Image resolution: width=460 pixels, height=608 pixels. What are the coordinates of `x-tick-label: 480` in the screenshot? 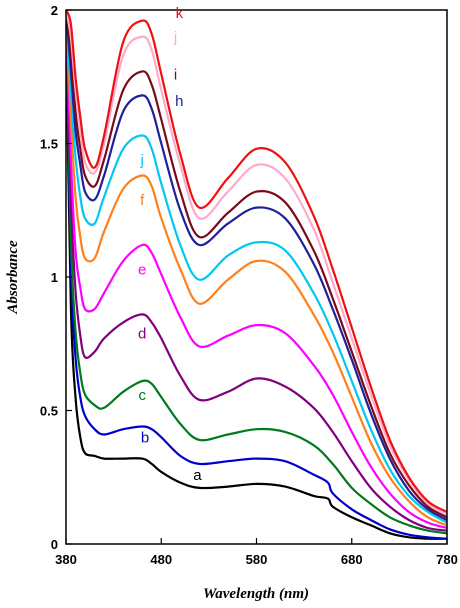 It's located at (161, 559).